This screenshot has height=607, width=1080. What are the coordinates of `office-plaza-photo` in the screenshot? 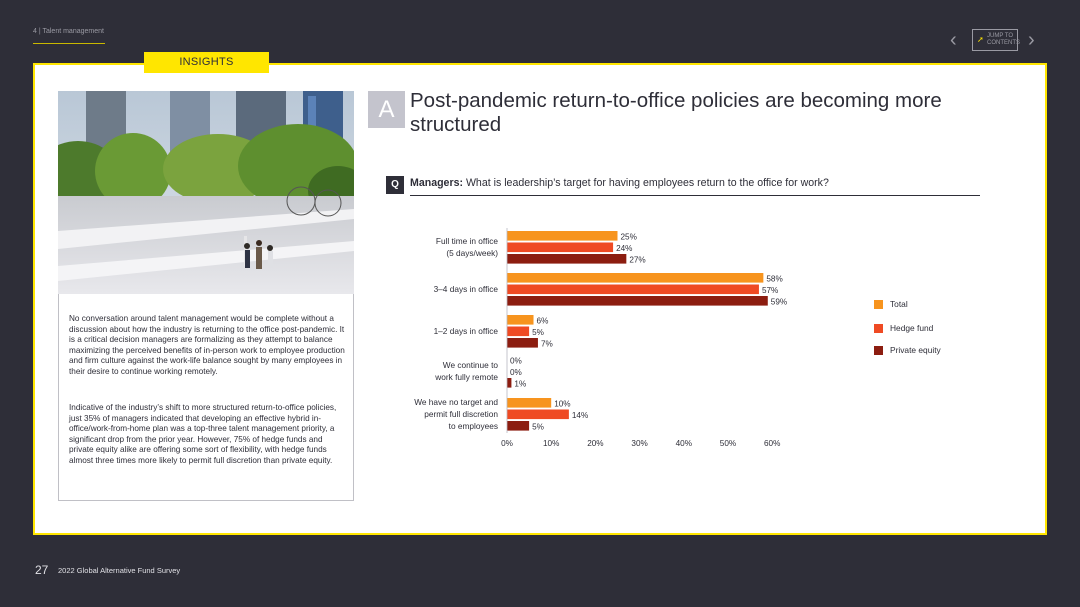 It's located at (206, 192).